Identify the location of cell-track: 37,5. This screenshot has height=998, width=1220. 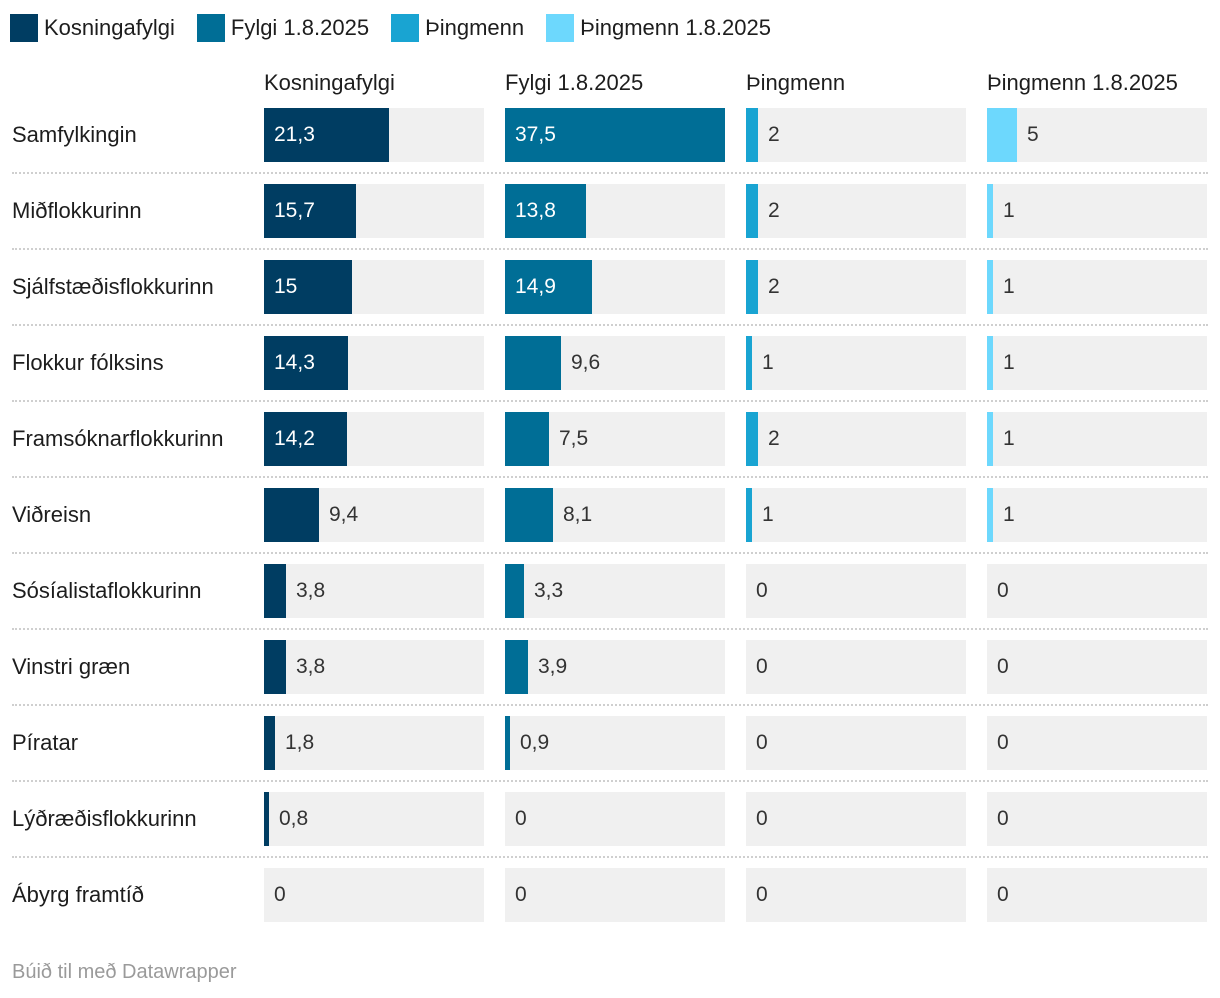
(615, 135).